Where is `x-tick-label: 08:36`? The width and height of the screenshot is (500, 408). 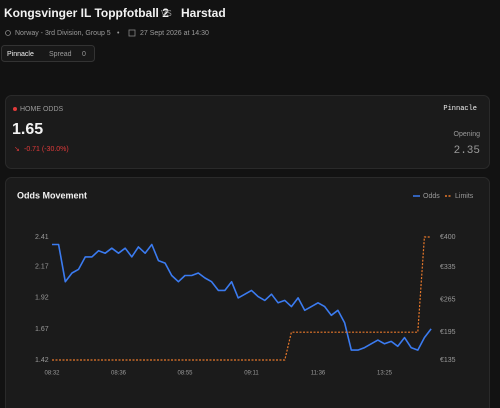
x-tick-label: 08:36 is located at coordinates (119, 374).